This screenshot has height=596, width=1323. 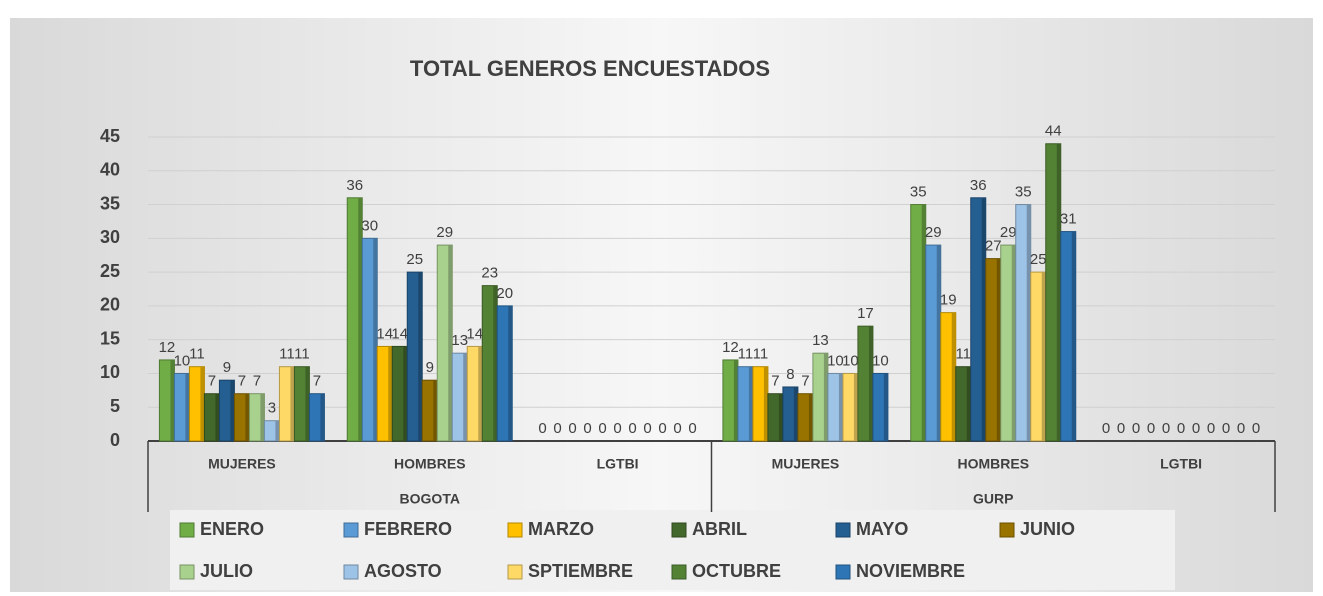 What do you see at coordinates (948, 300) in the screenshot?
I see `data-label: 19` at bounding box center [948, 300].